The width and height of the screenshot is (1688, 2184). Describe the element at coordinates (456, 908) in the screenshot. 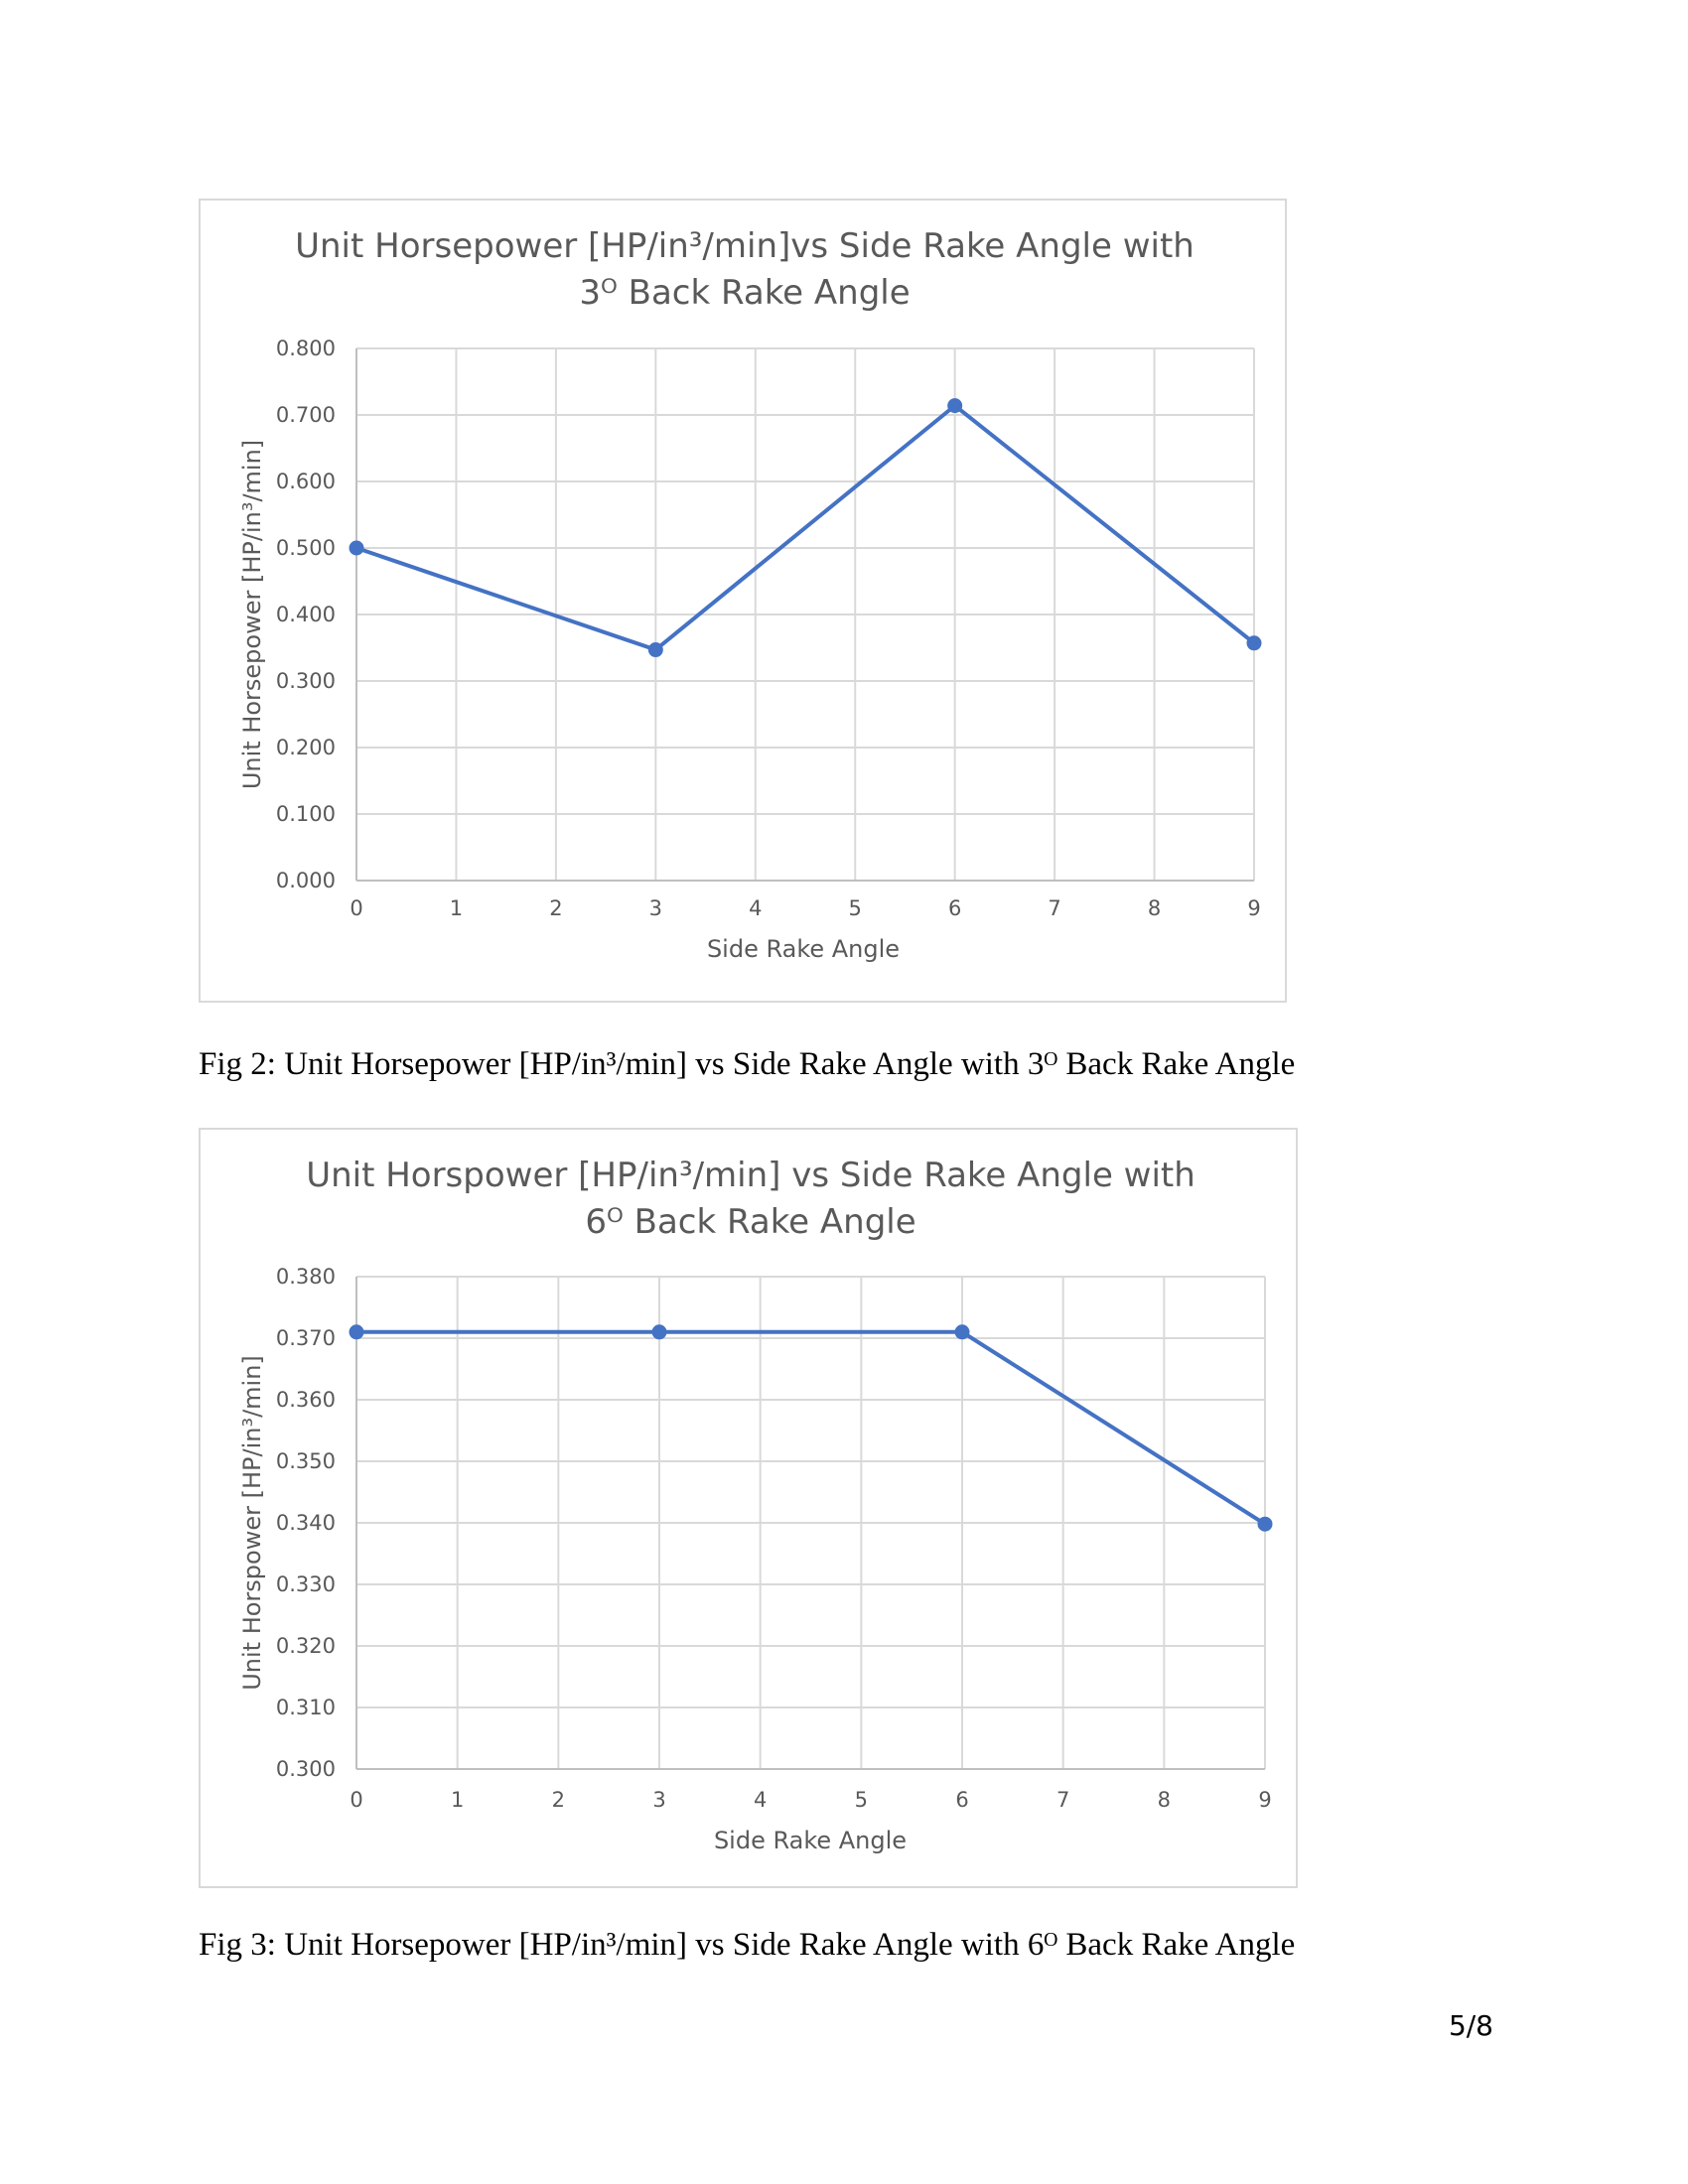

I see `chart-1-x-tick-label: 1` at that location.